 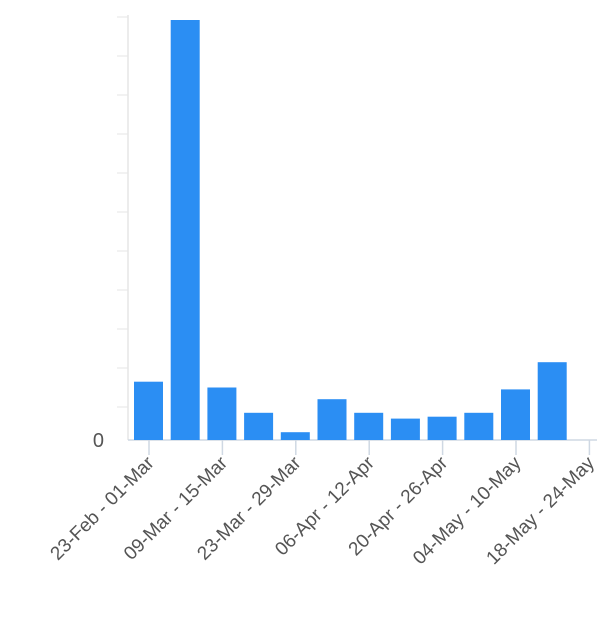 I want to click on x-axis-ticks, so click(x=369, y=447).